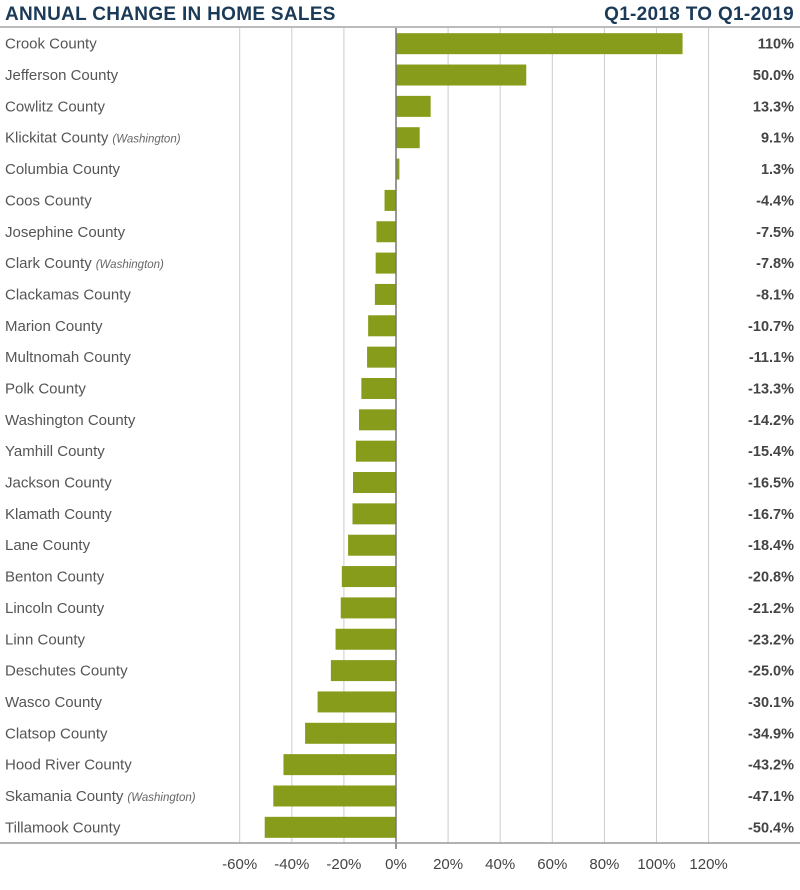 The height and width of the screenshot is (890, 800). What do you see at coordinates (170, 14) in the screenshot?
I see `chart-title: ANNUAL CHANGE IN HOME SALES` at bounding box center [170, 14].